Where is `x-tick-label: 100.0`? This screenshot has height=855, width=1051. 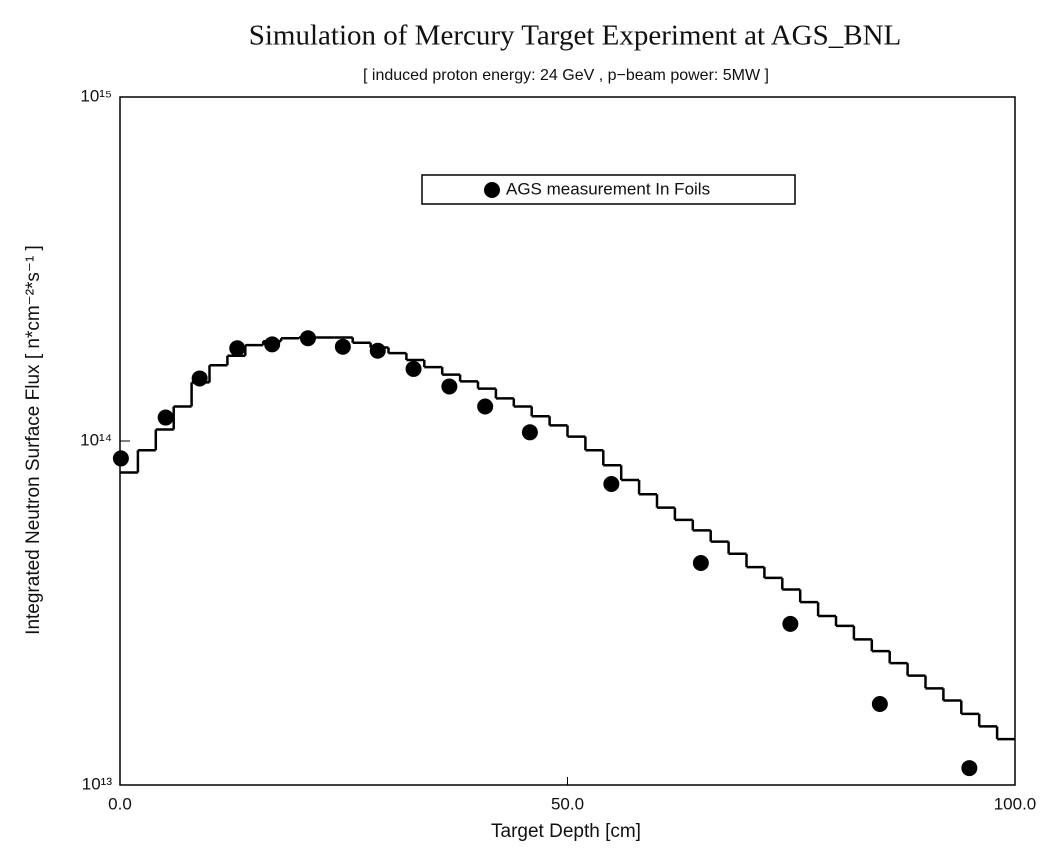 x-tick-label: 100.0 is located at coordinates (1015, 803).